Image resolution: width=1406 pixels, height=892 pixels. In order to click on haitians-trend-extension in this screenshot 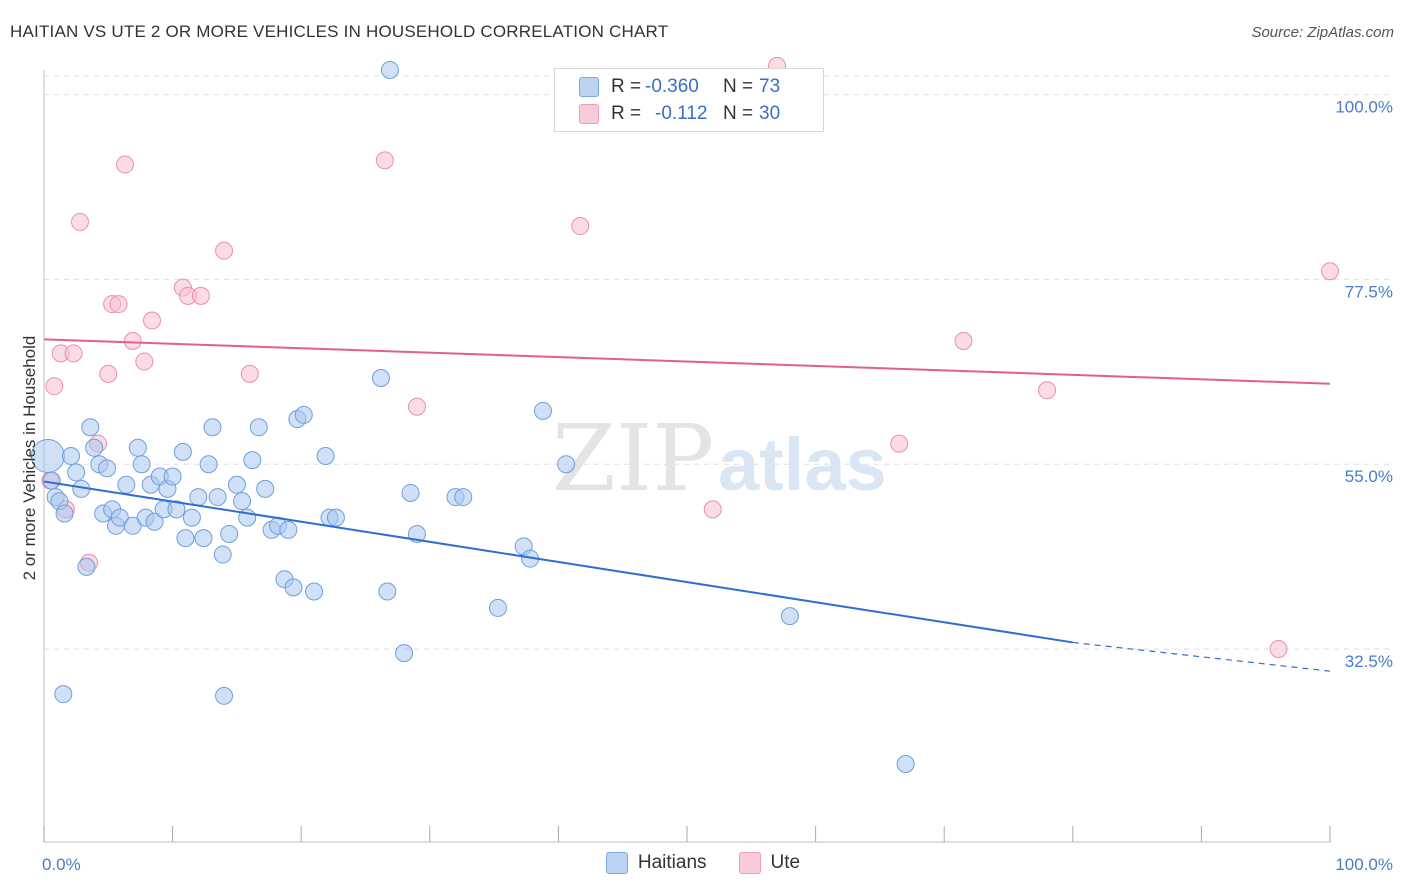, I will do `click(1201, 656)`.